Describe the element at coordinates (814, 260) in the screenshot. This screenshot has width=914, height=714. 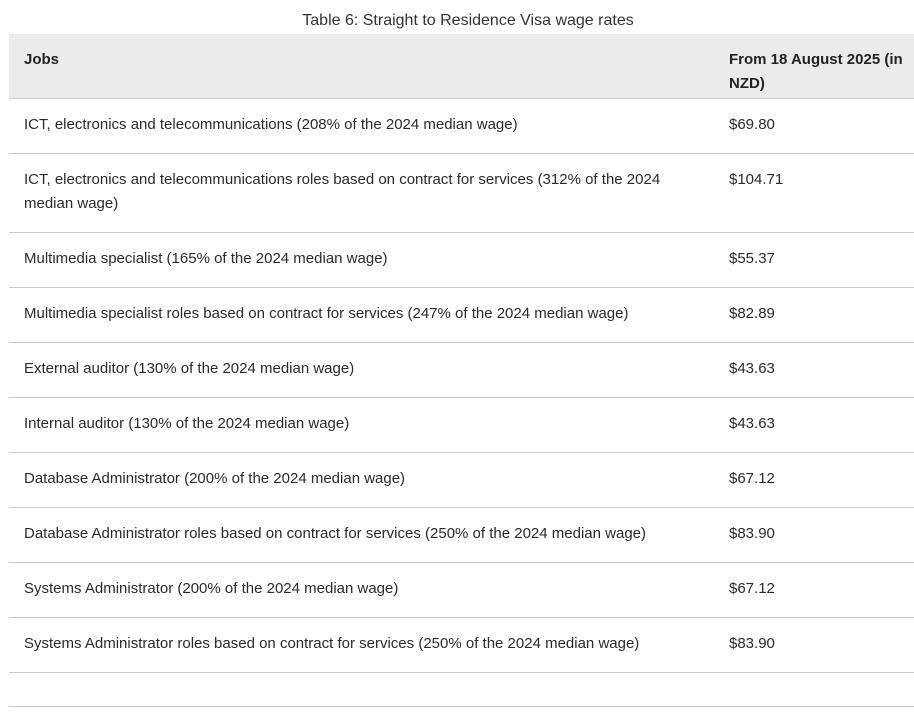
I see `rate-cell: $55.37` at that location.